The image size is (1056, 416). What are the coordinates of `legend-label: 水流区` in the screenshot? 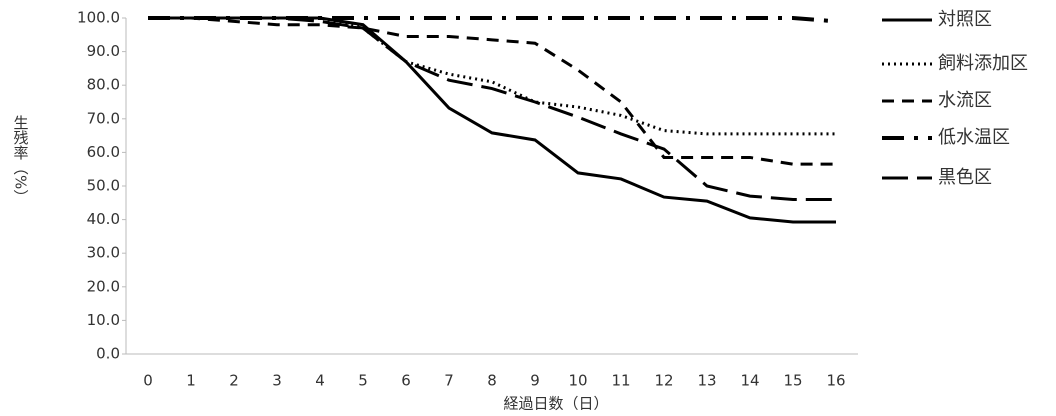 It's located at (965, 100).